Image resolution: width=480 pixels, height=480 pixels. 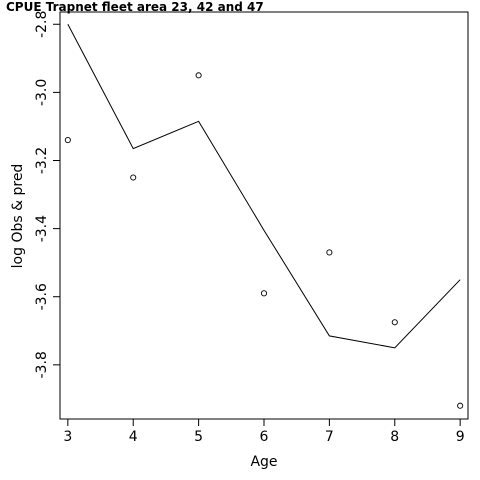 I want to click on x-tick-label-4: 4, so click(x=133, y=437).